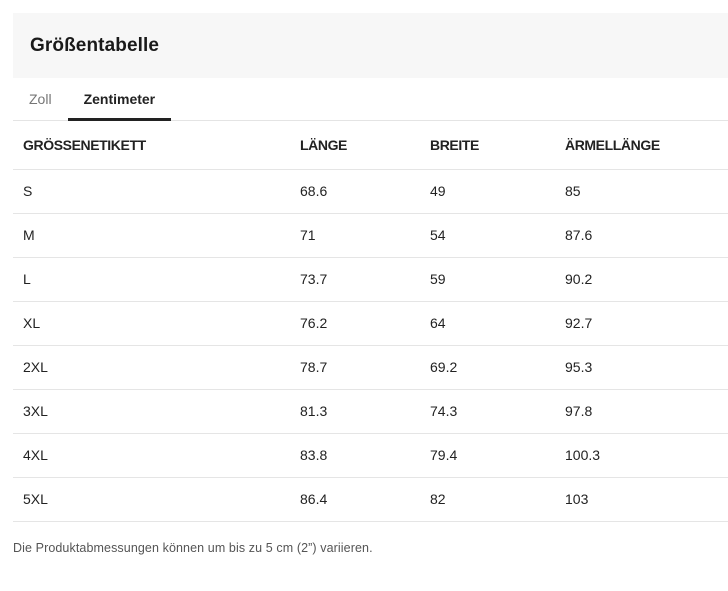  What do you see at coordinates (151, 235) in the screenshot?
I see `size-label-cell: M` at bounding box center [151, 235].